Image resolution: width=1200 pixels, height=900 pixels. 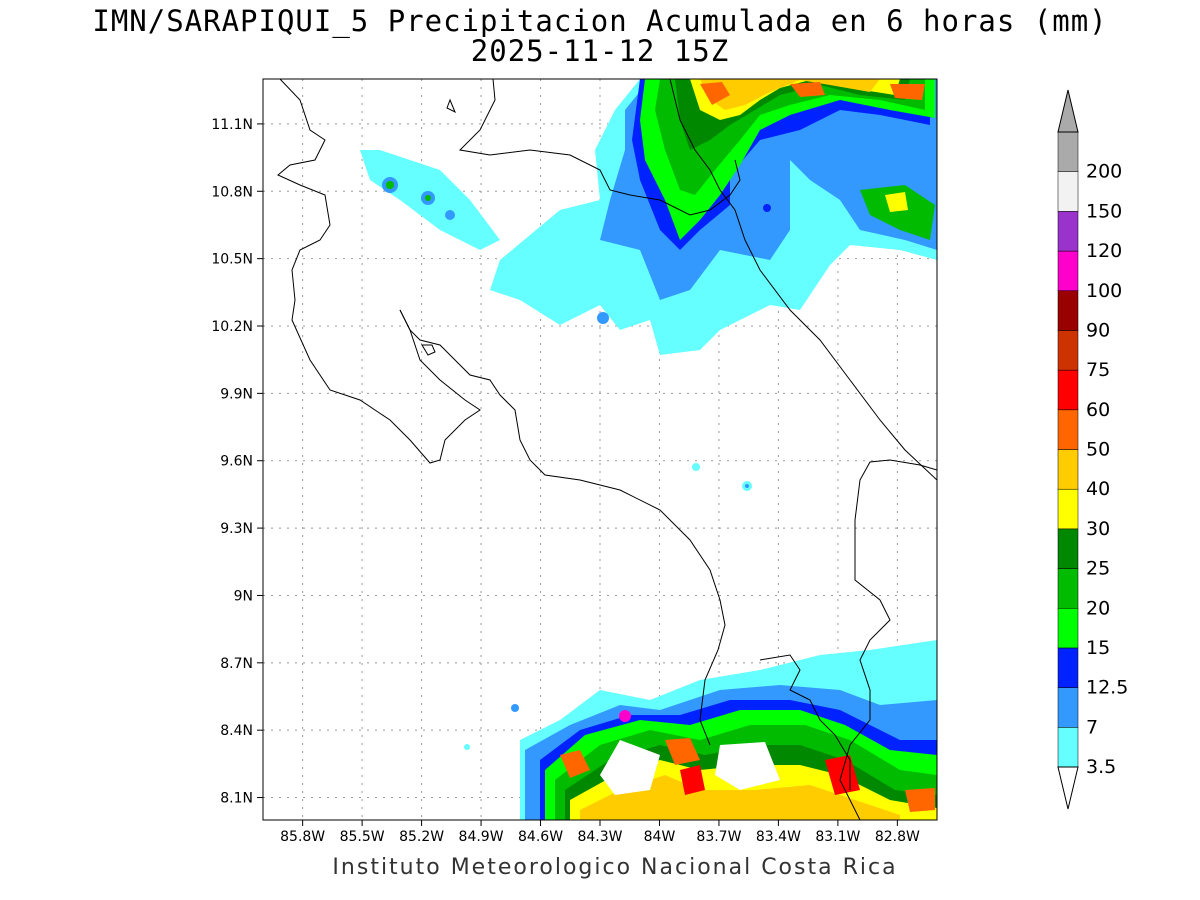 I want to click on colorbar-over-arrow, so click(x=1068, y=111).